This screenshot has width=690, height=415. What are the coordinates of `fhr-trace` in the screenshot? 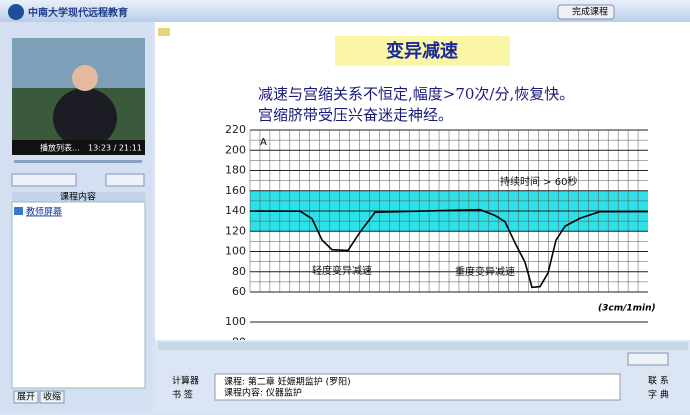 It's located at (449, 248).